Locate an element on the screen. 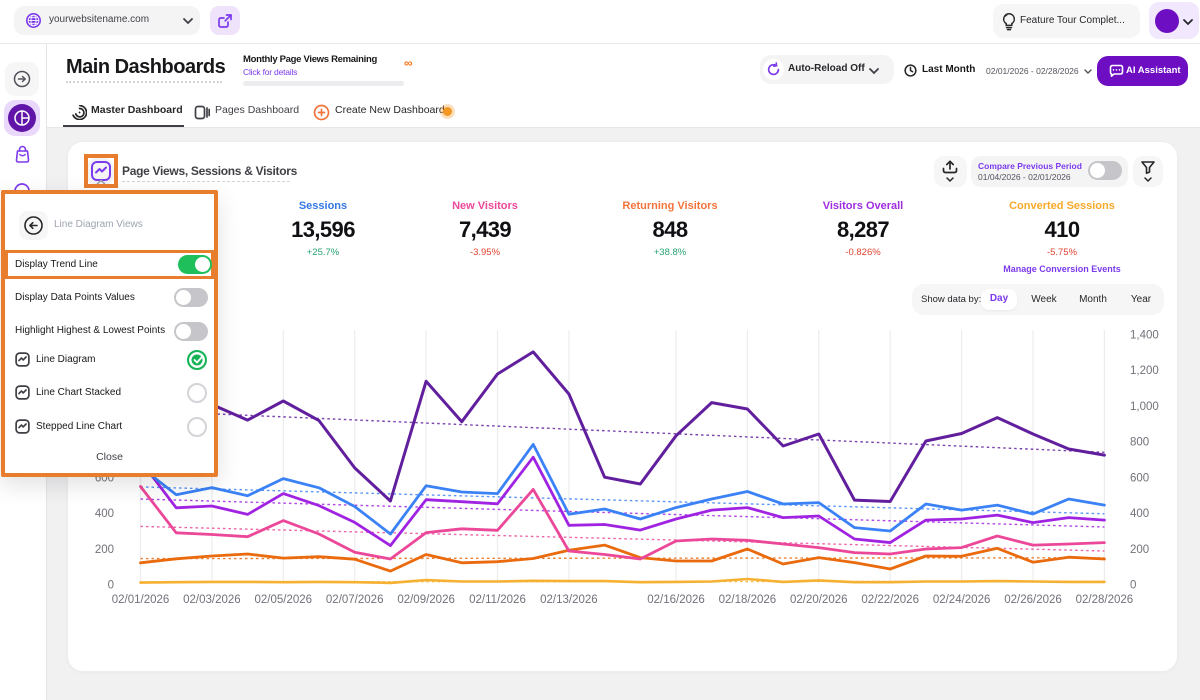 The width and height of the screenshot is (1200, 700). svg-text: 02/18/2026 is located at coordinates (748, 600).